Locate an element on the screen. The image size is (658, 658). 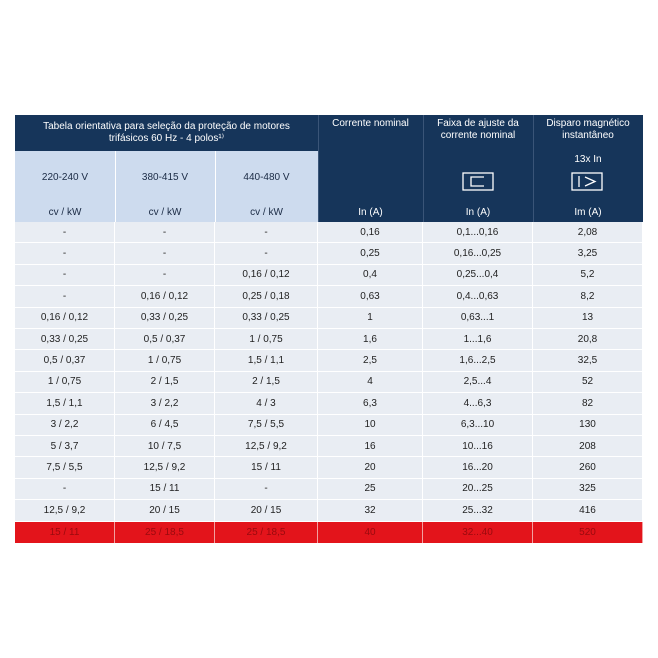
table-cell: 32,5 is located at coordinates (588, 361).